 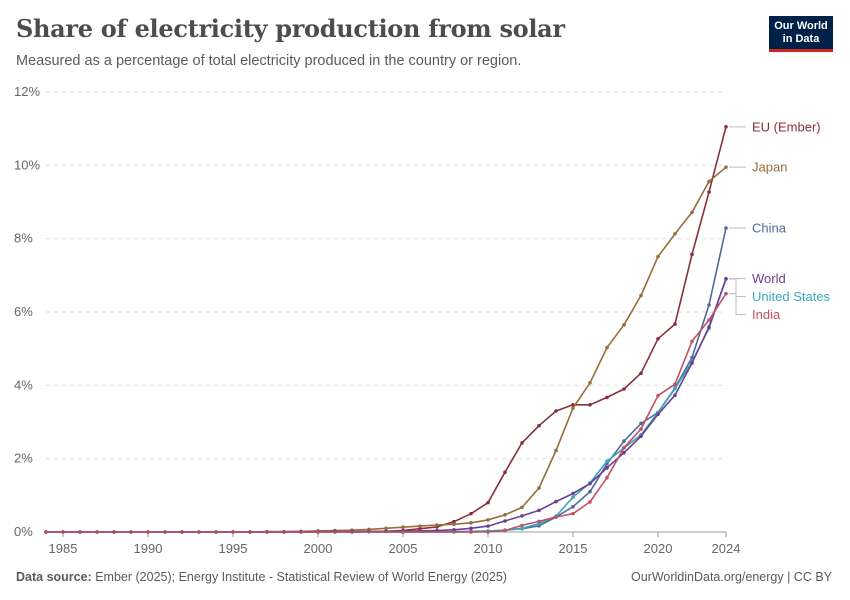 I want to click on series-label-world: World, so click(x=769, y=278).